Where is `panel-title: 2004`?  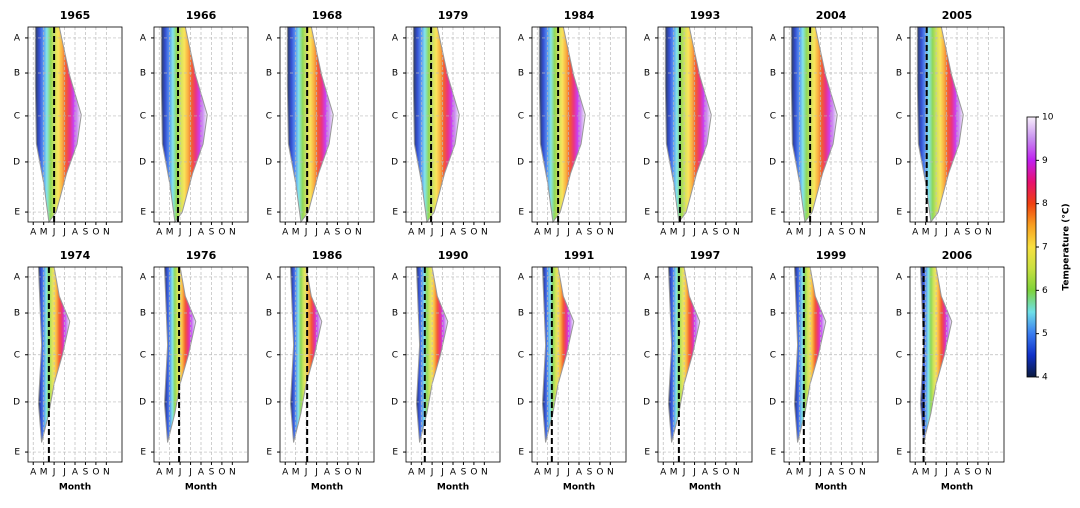
panel-title: 2004 is located at coordinates (831, 15).